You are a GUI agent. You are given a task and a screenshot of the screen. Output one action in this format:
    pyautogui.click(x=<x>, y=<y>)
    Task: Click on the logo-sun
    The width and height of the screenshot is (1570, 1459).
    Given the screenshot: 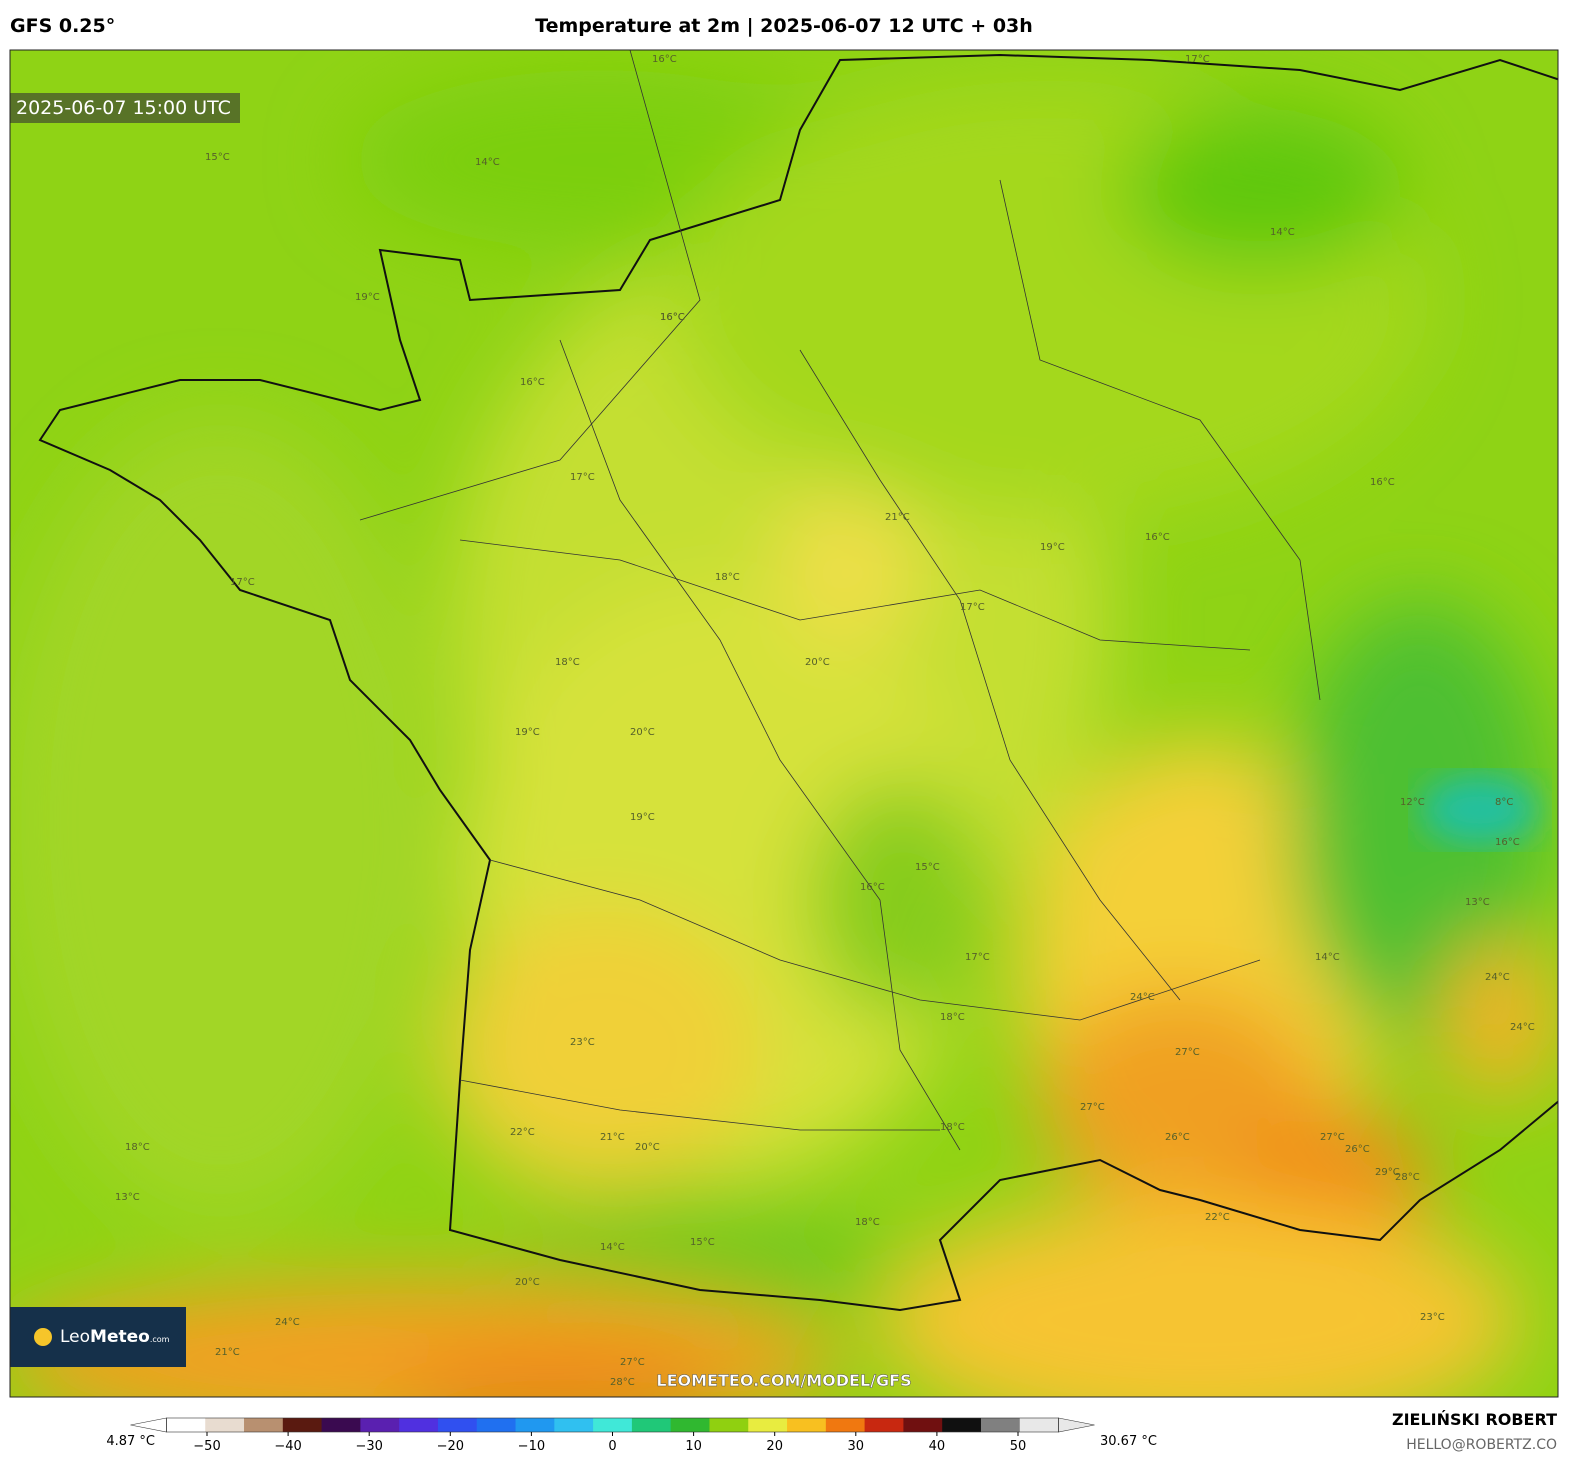 What is the action you would take?
    pyautogui.click(x=43, y=1337)
    